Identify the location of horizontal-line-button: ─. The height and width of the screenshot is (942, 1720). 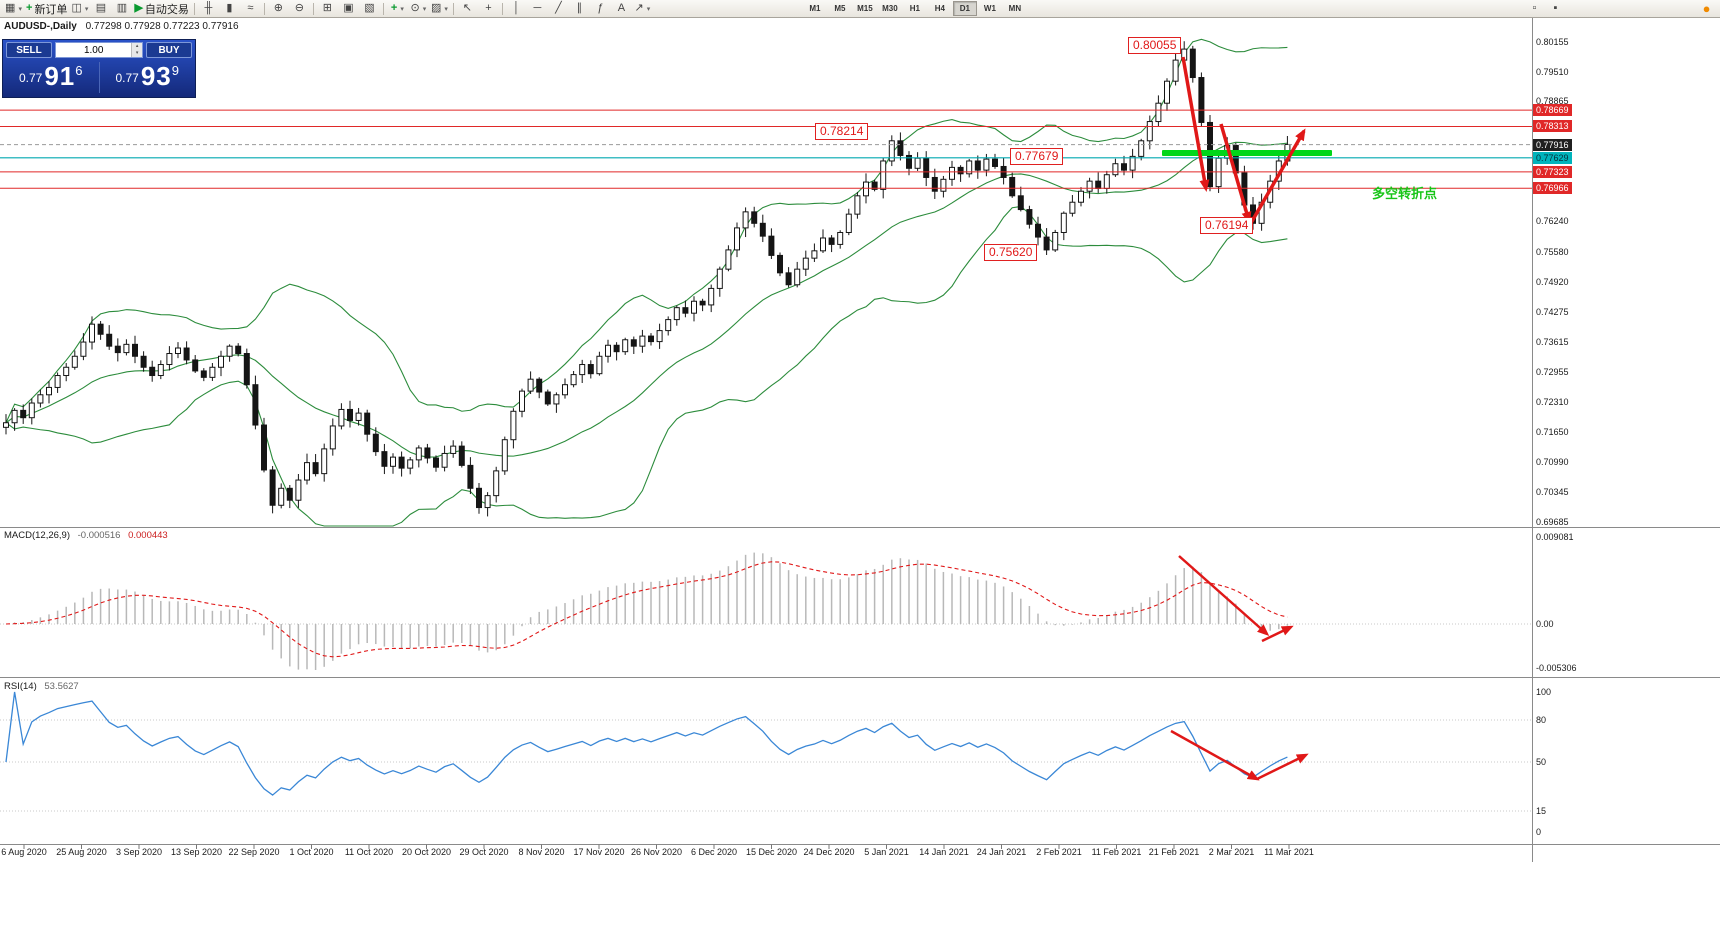
(537, 8).